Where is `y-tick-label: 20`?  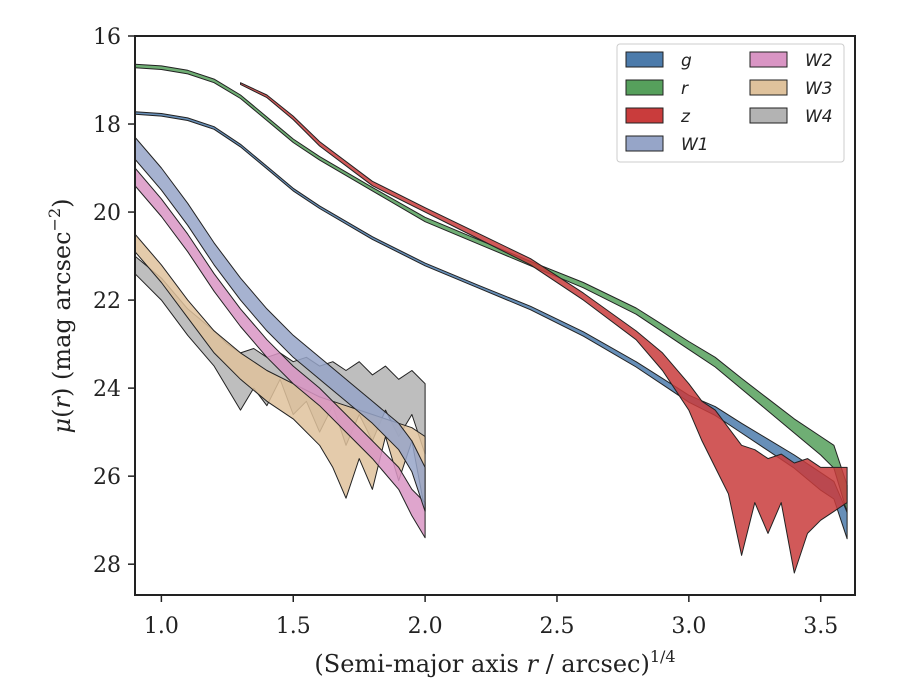
y-tick-label: 20 is located at coordinates (107, 213).